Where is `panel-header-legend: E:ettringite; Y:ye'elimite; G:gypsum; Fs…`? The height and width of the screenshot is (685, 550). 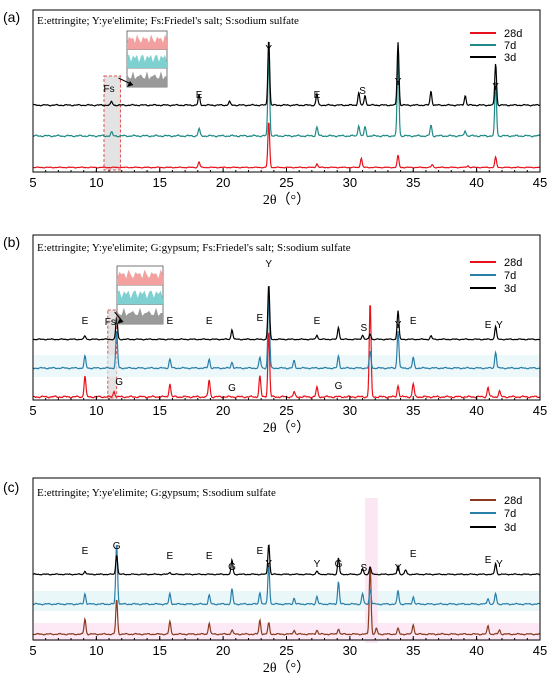 panel-header-legend: E:ettringite; Y:ye'elimite; G:gypsum; Fs… is located at coordinates (194, 248).